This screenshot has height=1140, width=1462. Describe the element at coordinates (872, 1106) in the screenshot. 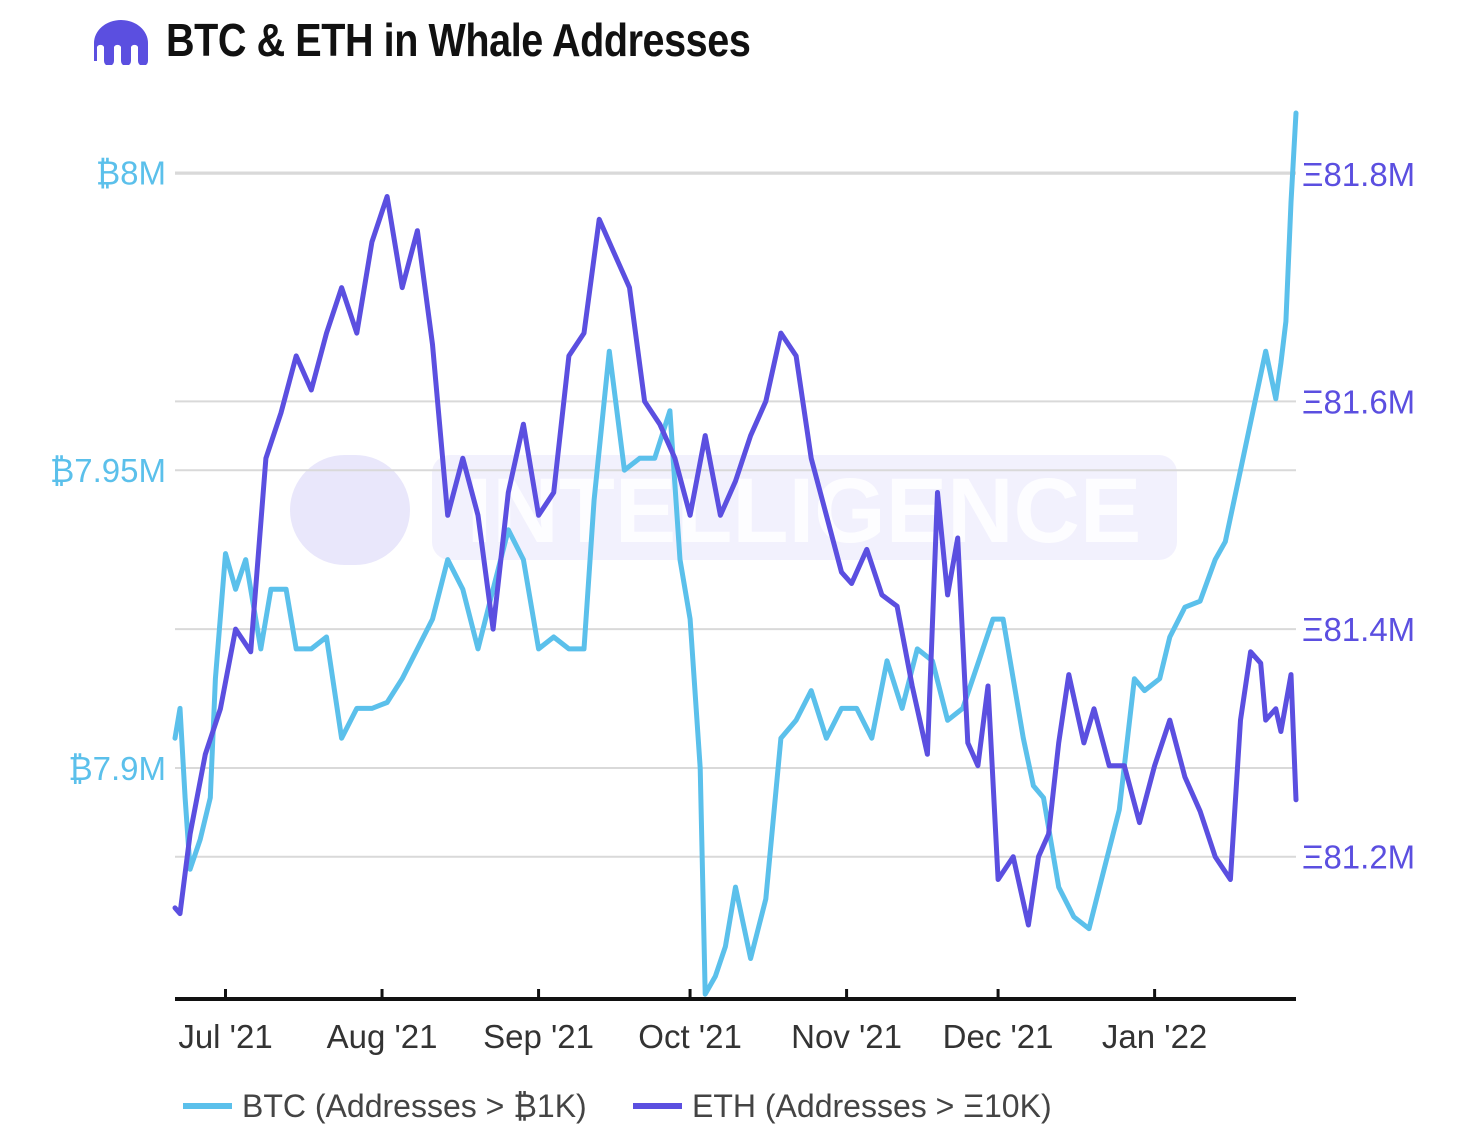

I see `legend-eth-label: ETH (Addresses > Ξ10K)` at that location.